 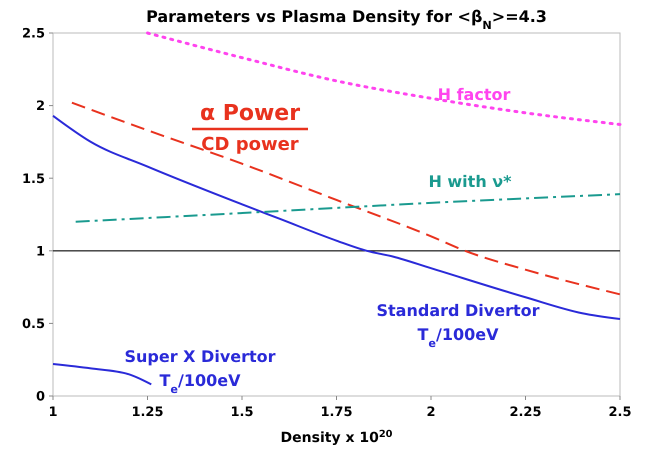 I want to click on series-label: H with ν*, so click(x=470, y=181).